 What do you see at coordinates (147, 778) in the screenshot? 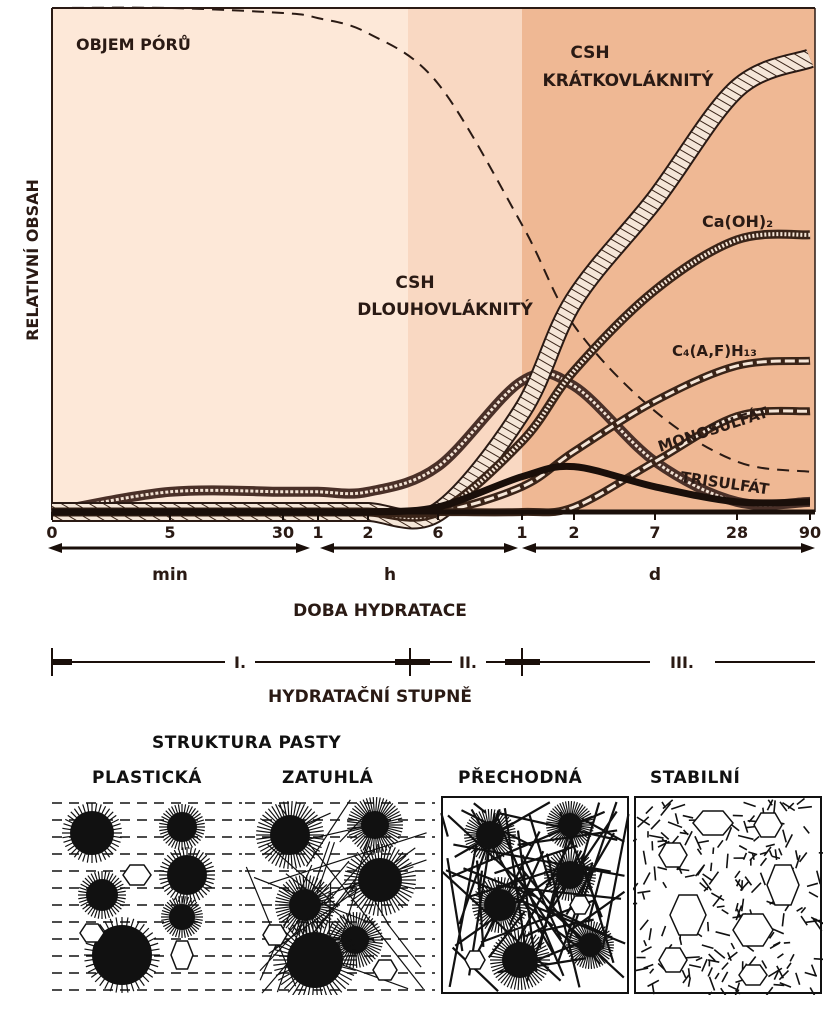
I see `panel-label-plastic: PLASTICKÁ` at bounding box center [147, 778].